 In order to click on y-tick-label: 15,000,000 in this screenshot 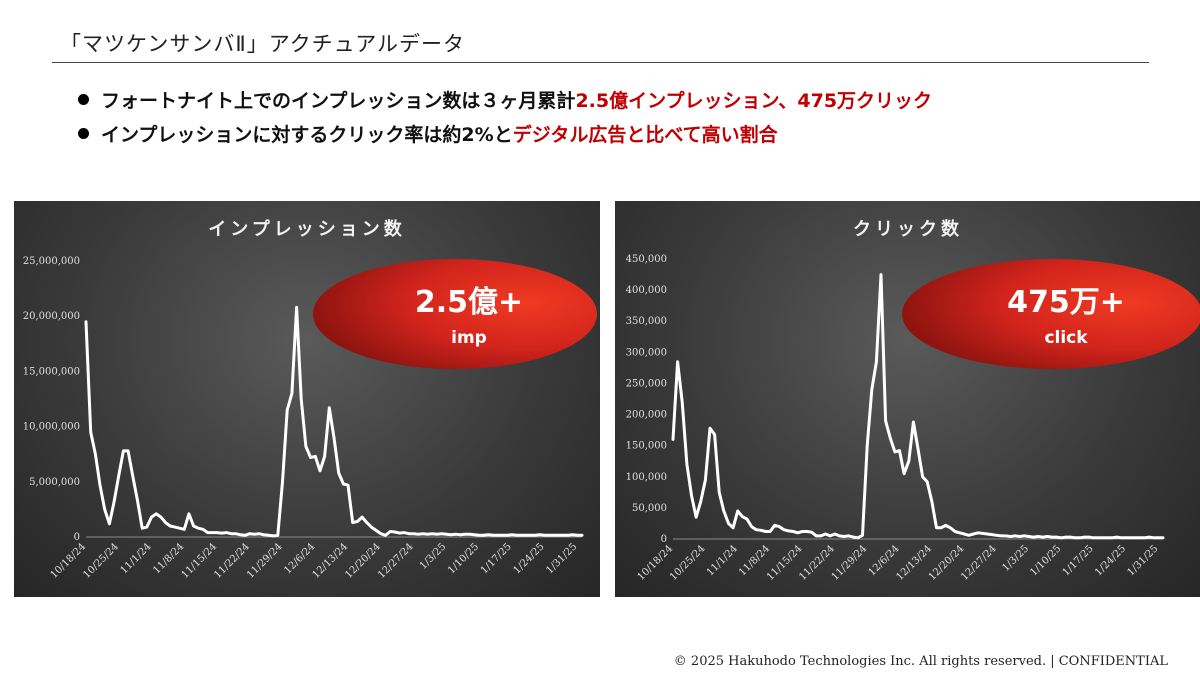, I will do `click(51, 371)`.